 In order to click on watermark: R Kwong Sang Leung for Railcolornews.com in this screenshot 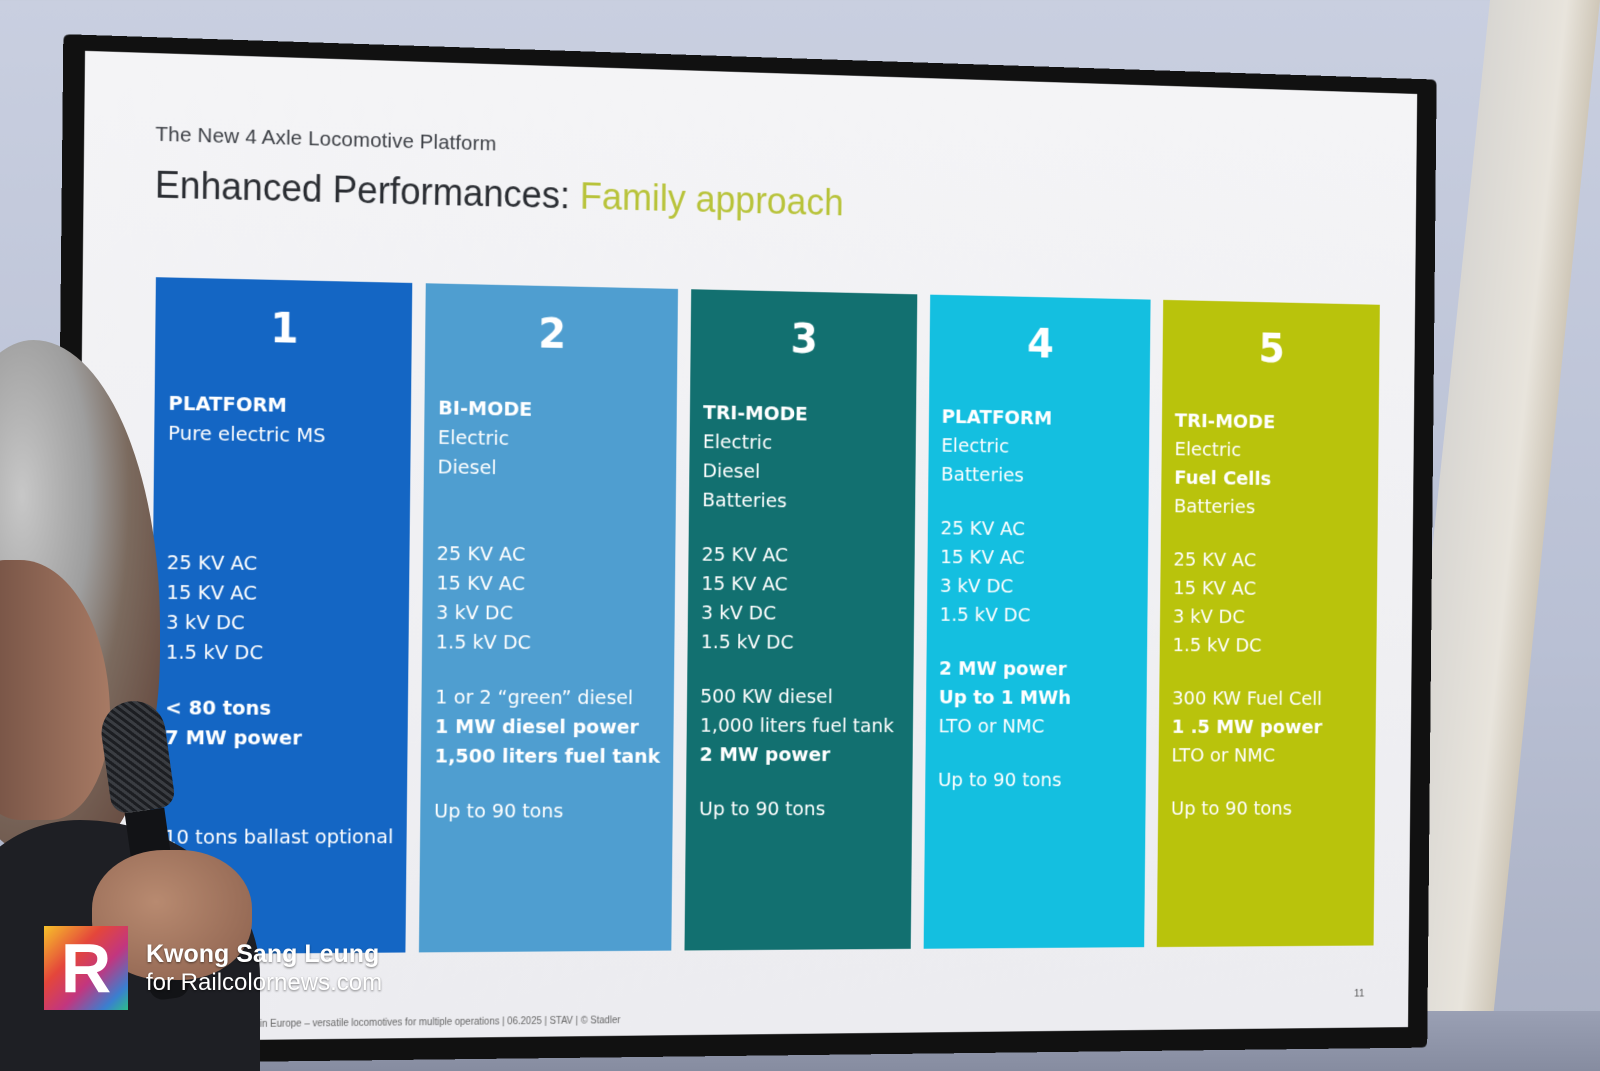, I will do `click(213, 968)`.